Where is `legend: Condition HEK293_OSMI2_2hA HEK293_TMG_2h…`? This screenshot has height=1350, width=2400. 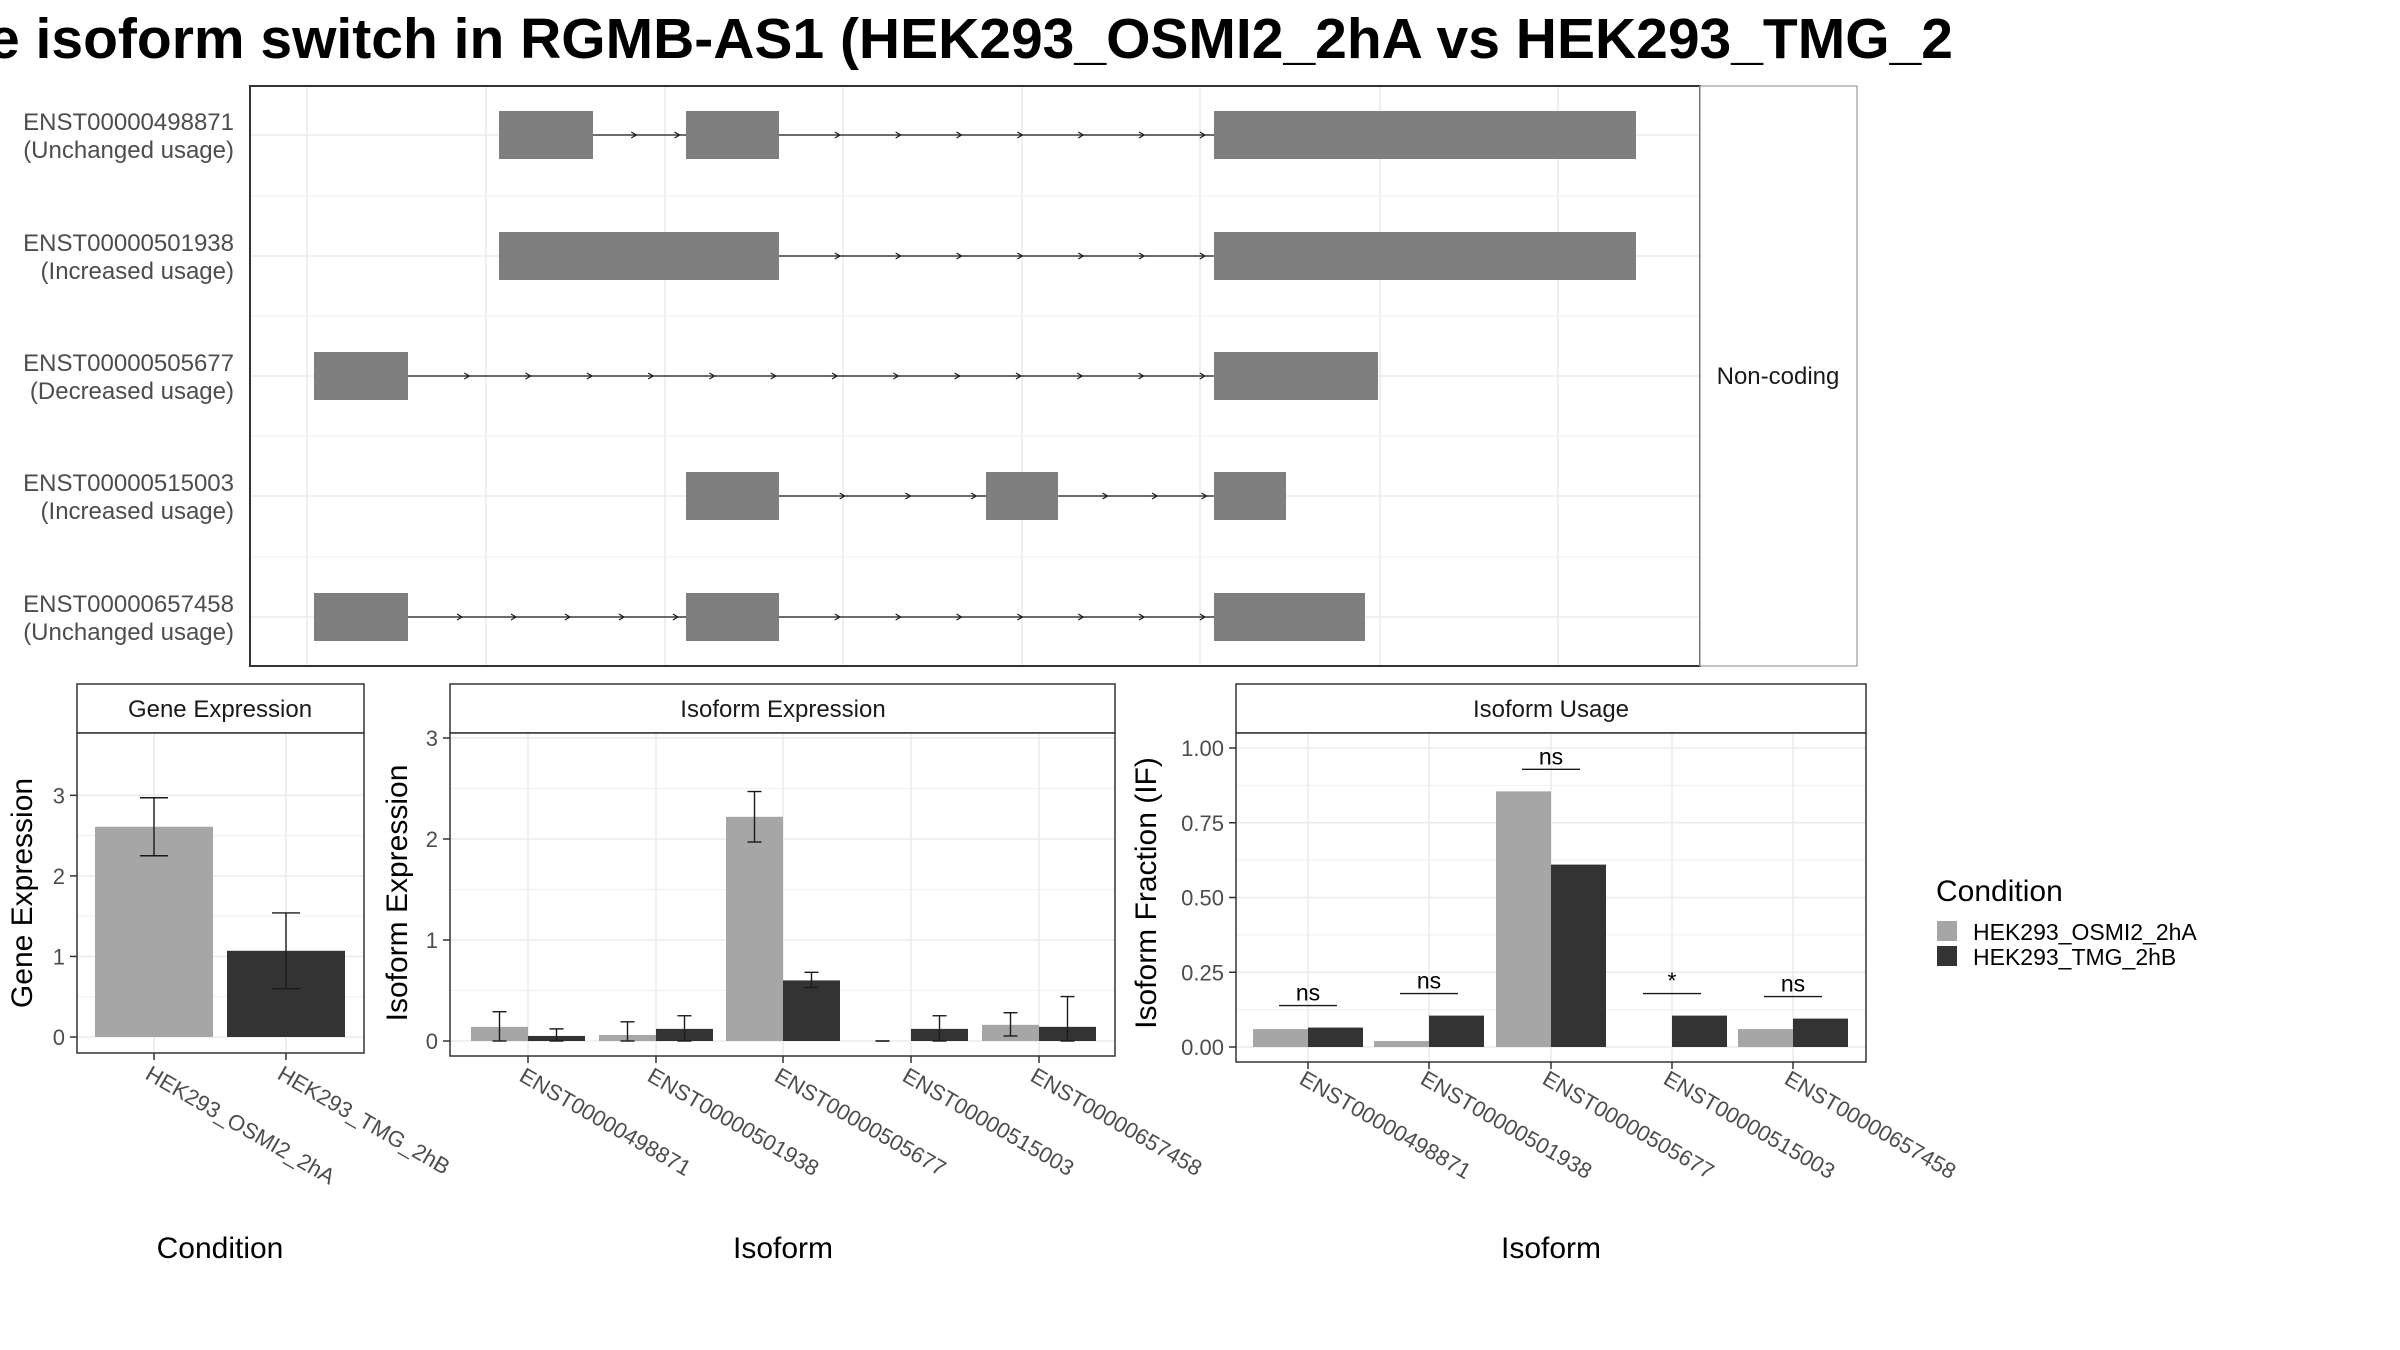 legend: Condition HEK293_OSMI2_2hA HEK293_TMG_2h… is located at coordinates (2066, 922).